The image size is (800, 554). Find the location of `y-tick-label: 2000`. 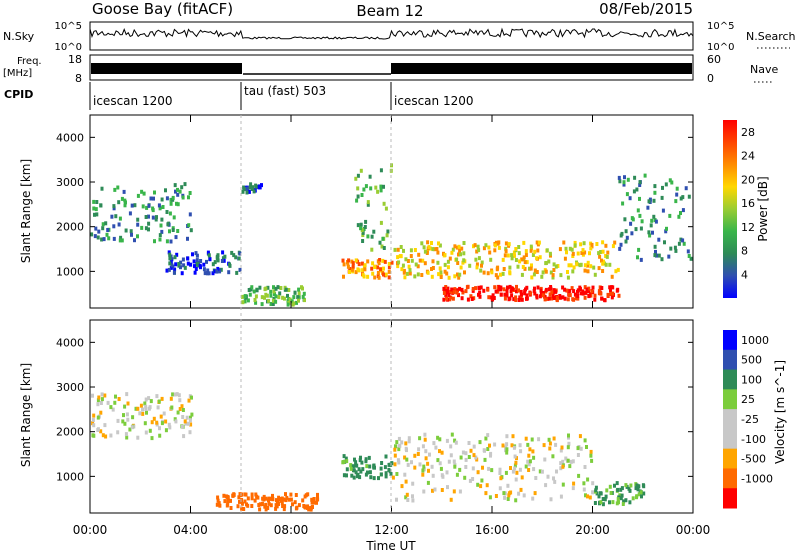

y-tick-label: 2000 is located at coordinates (70, 227).